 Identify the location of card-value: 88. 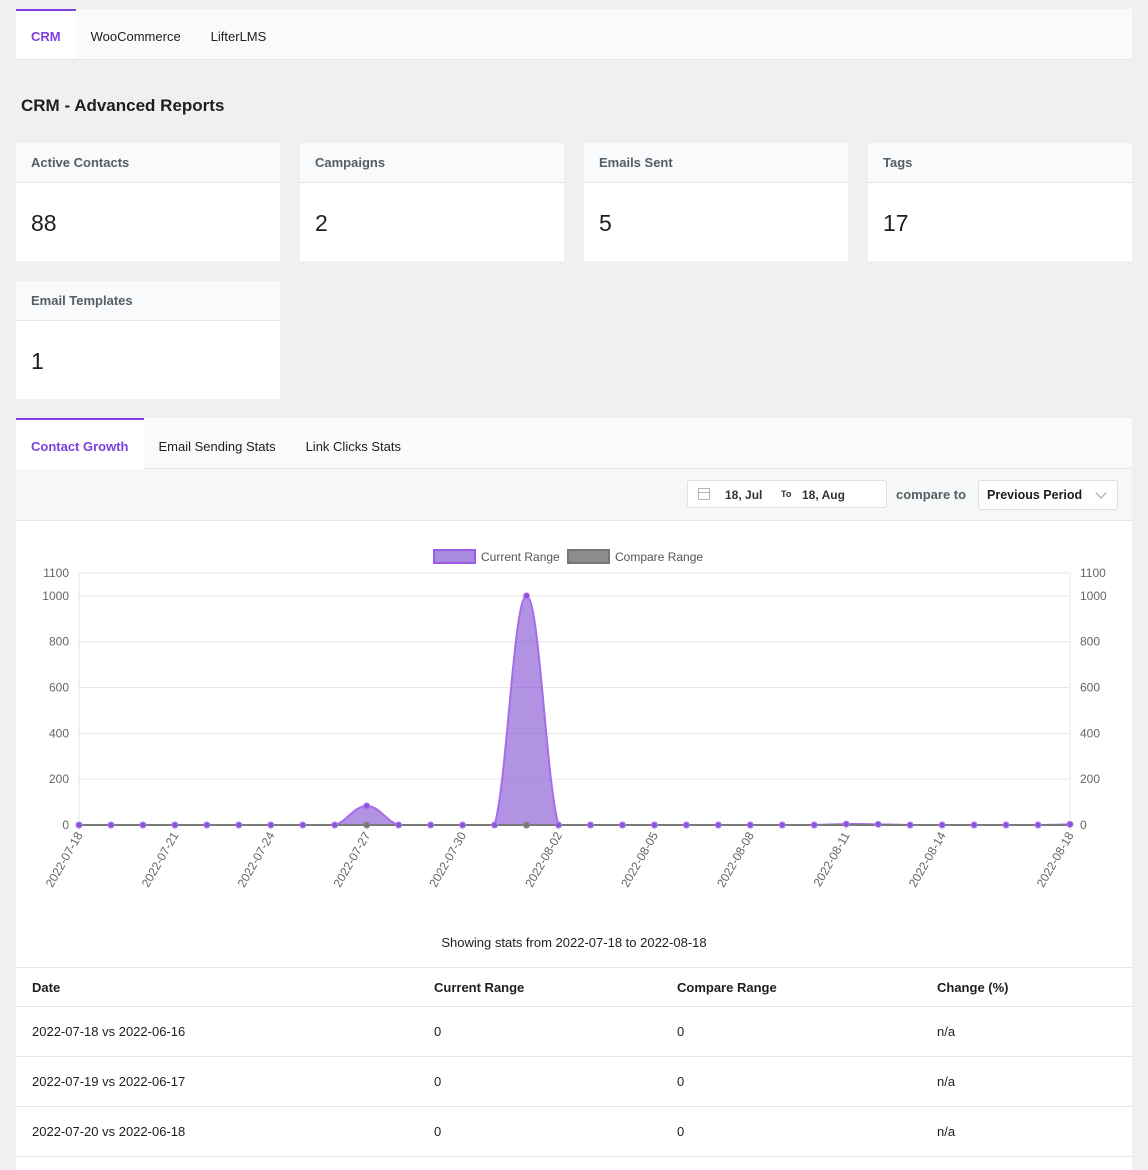
(44, 223).